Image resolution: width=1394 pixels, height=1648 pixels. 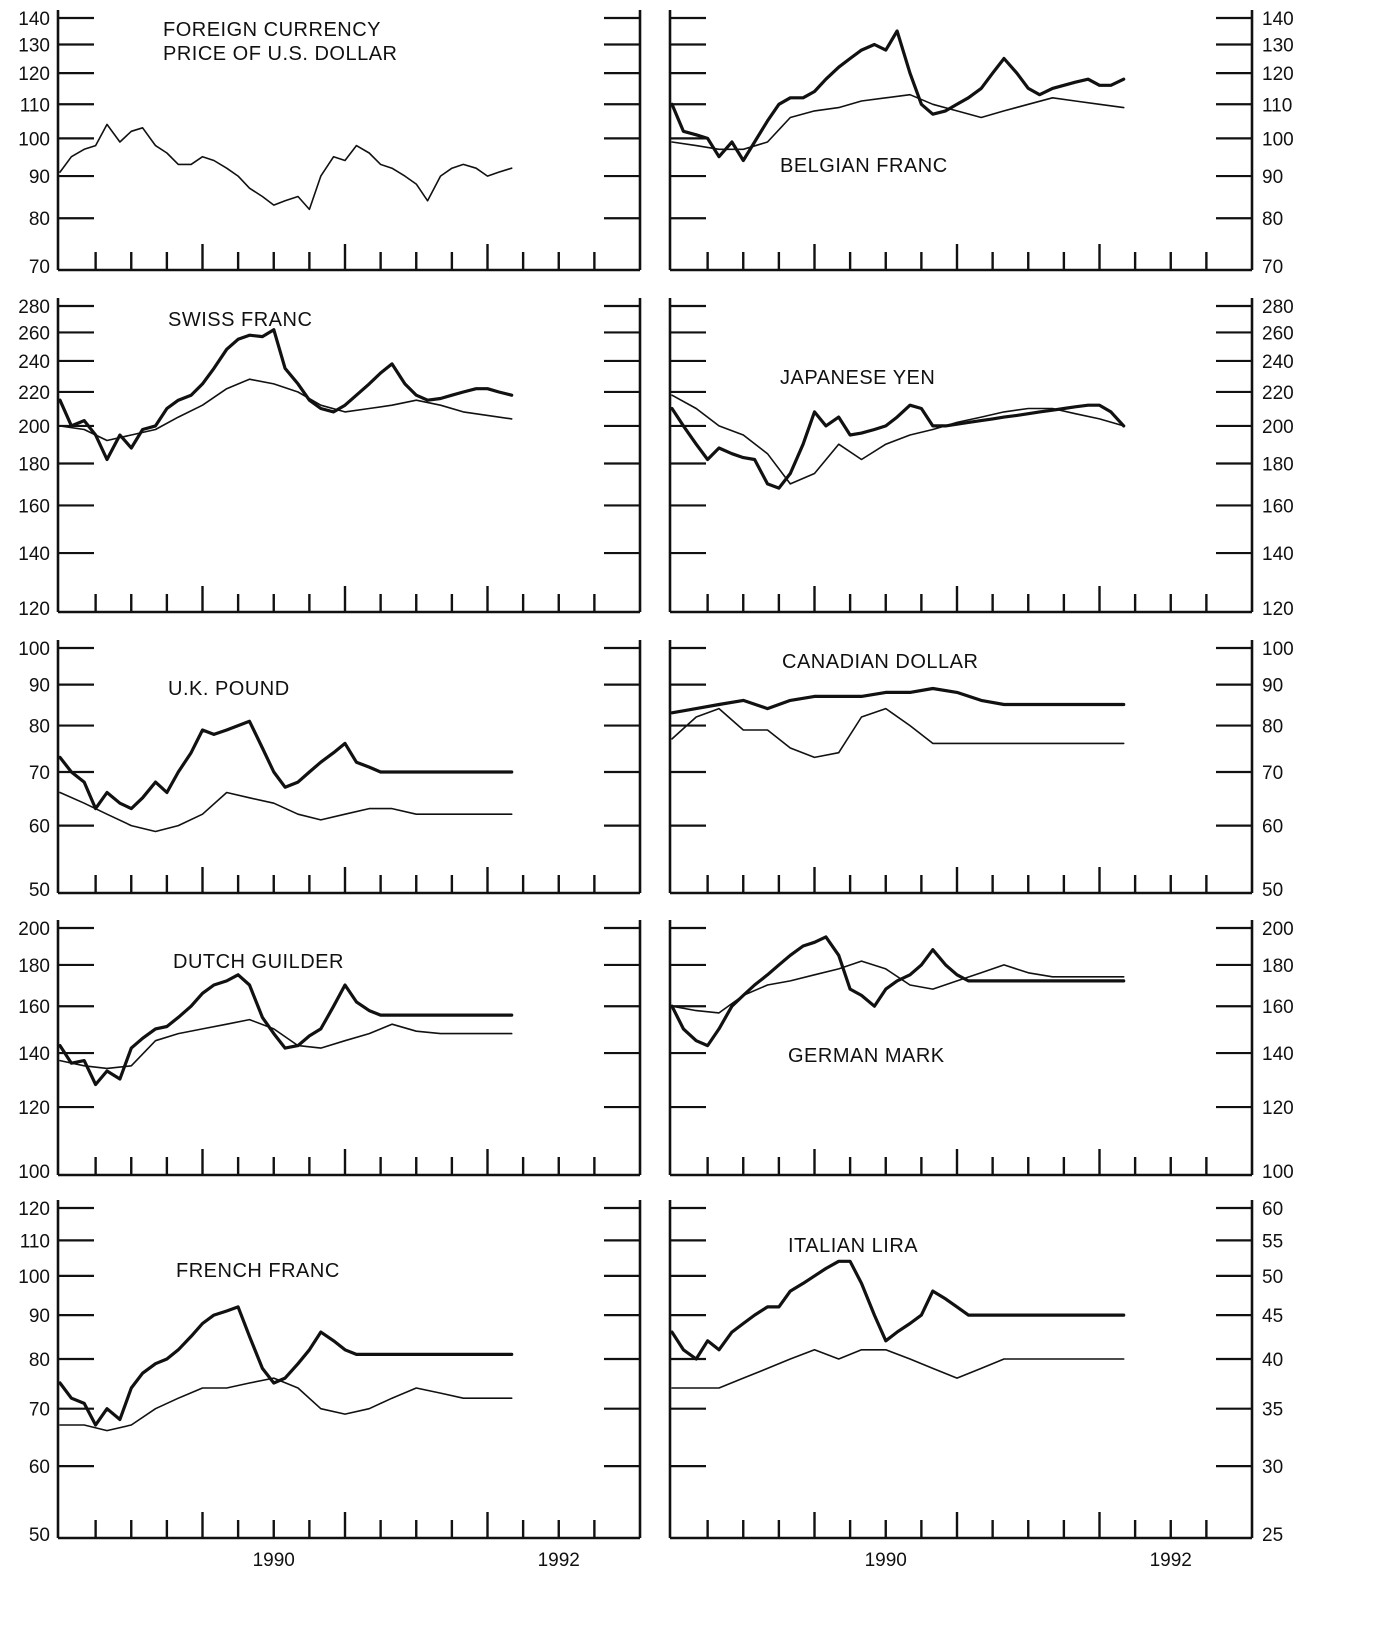 I want to click on panel-title: ITALIAN LIRA, so click(x=853, y=1246).